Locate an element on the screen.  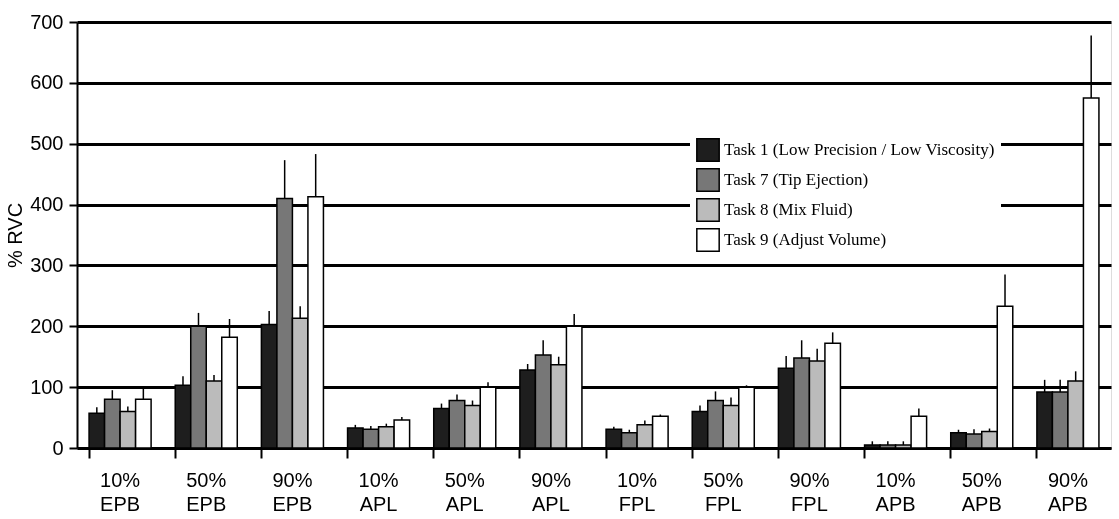
x-tick-label: 50% APB is located at coordinates (981, 491).